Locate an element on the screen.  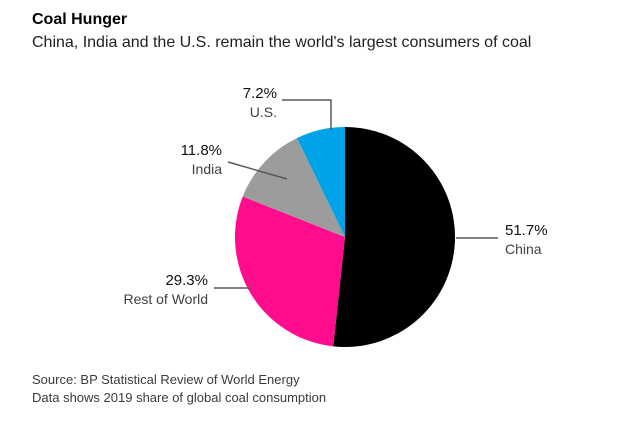
callout-name-rest-of-world: Rest of World is located at coordinates (165, 299).